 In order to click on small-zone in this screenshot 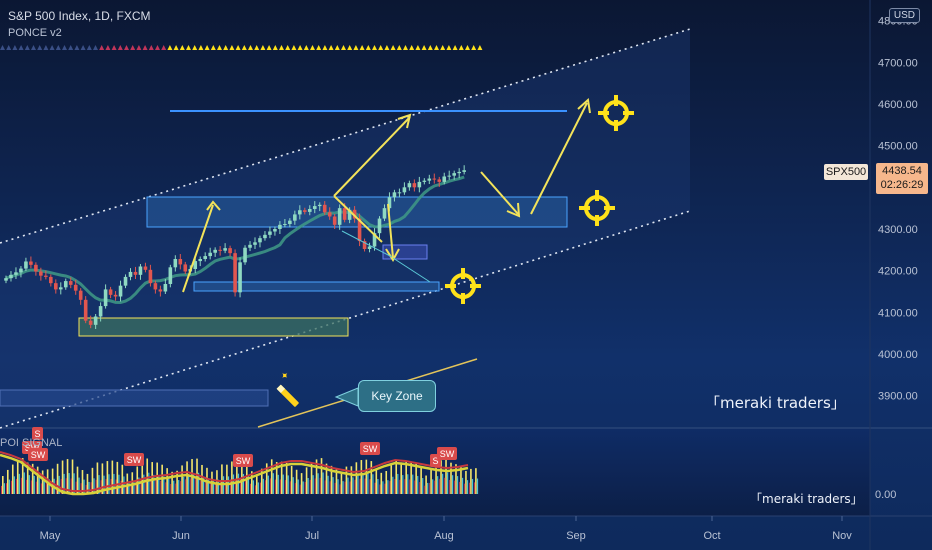, I will do `click(405, 252)`.